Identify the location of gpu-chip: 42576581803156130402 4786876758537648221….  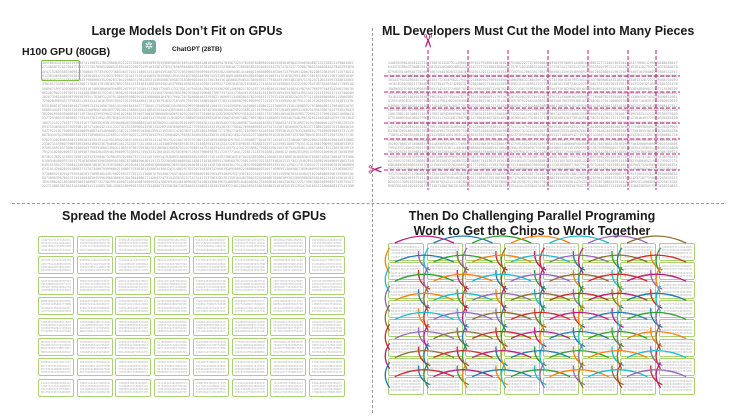
(326, 306).